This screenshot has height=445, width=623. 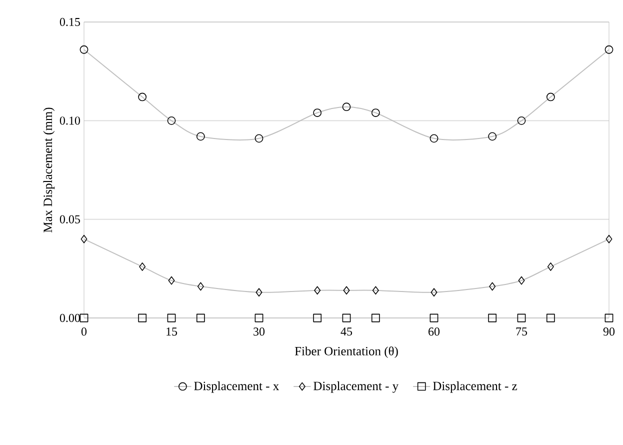 I want to click on x-tick-label: 45, so click(x=346, y=332).